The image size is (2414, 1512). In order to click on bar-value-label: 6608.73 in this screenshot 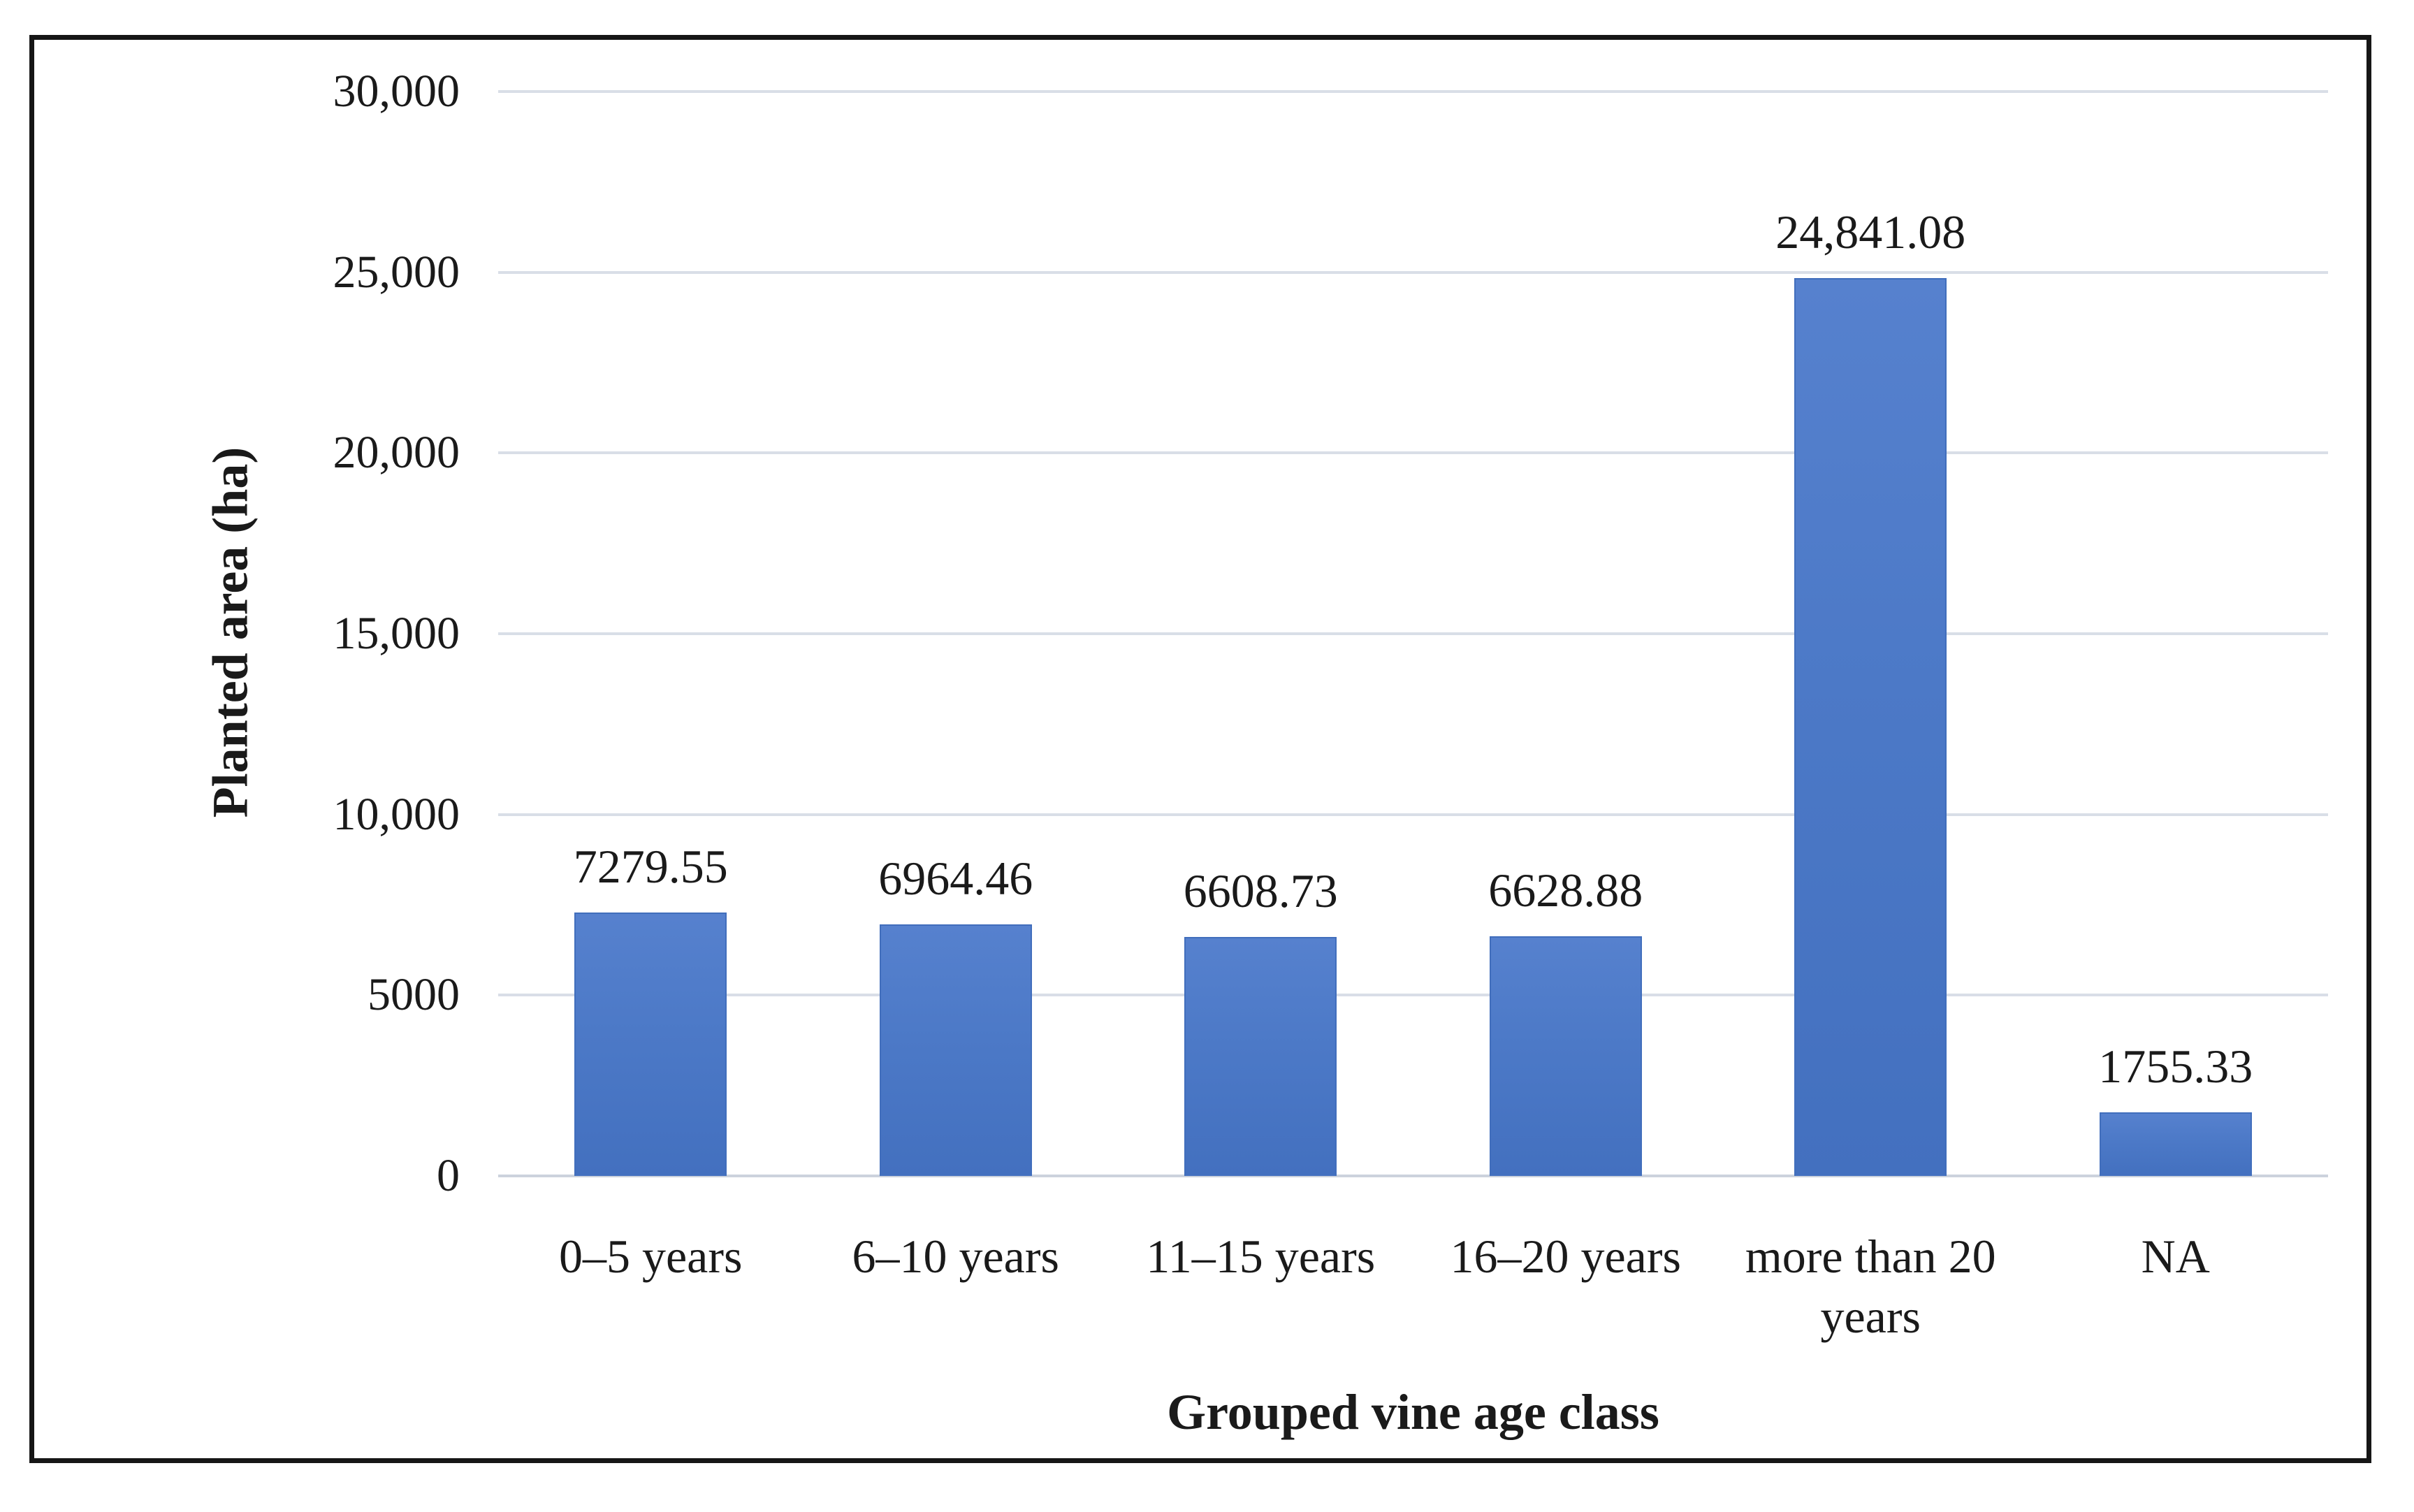, I will do `click(1261, 891)`.